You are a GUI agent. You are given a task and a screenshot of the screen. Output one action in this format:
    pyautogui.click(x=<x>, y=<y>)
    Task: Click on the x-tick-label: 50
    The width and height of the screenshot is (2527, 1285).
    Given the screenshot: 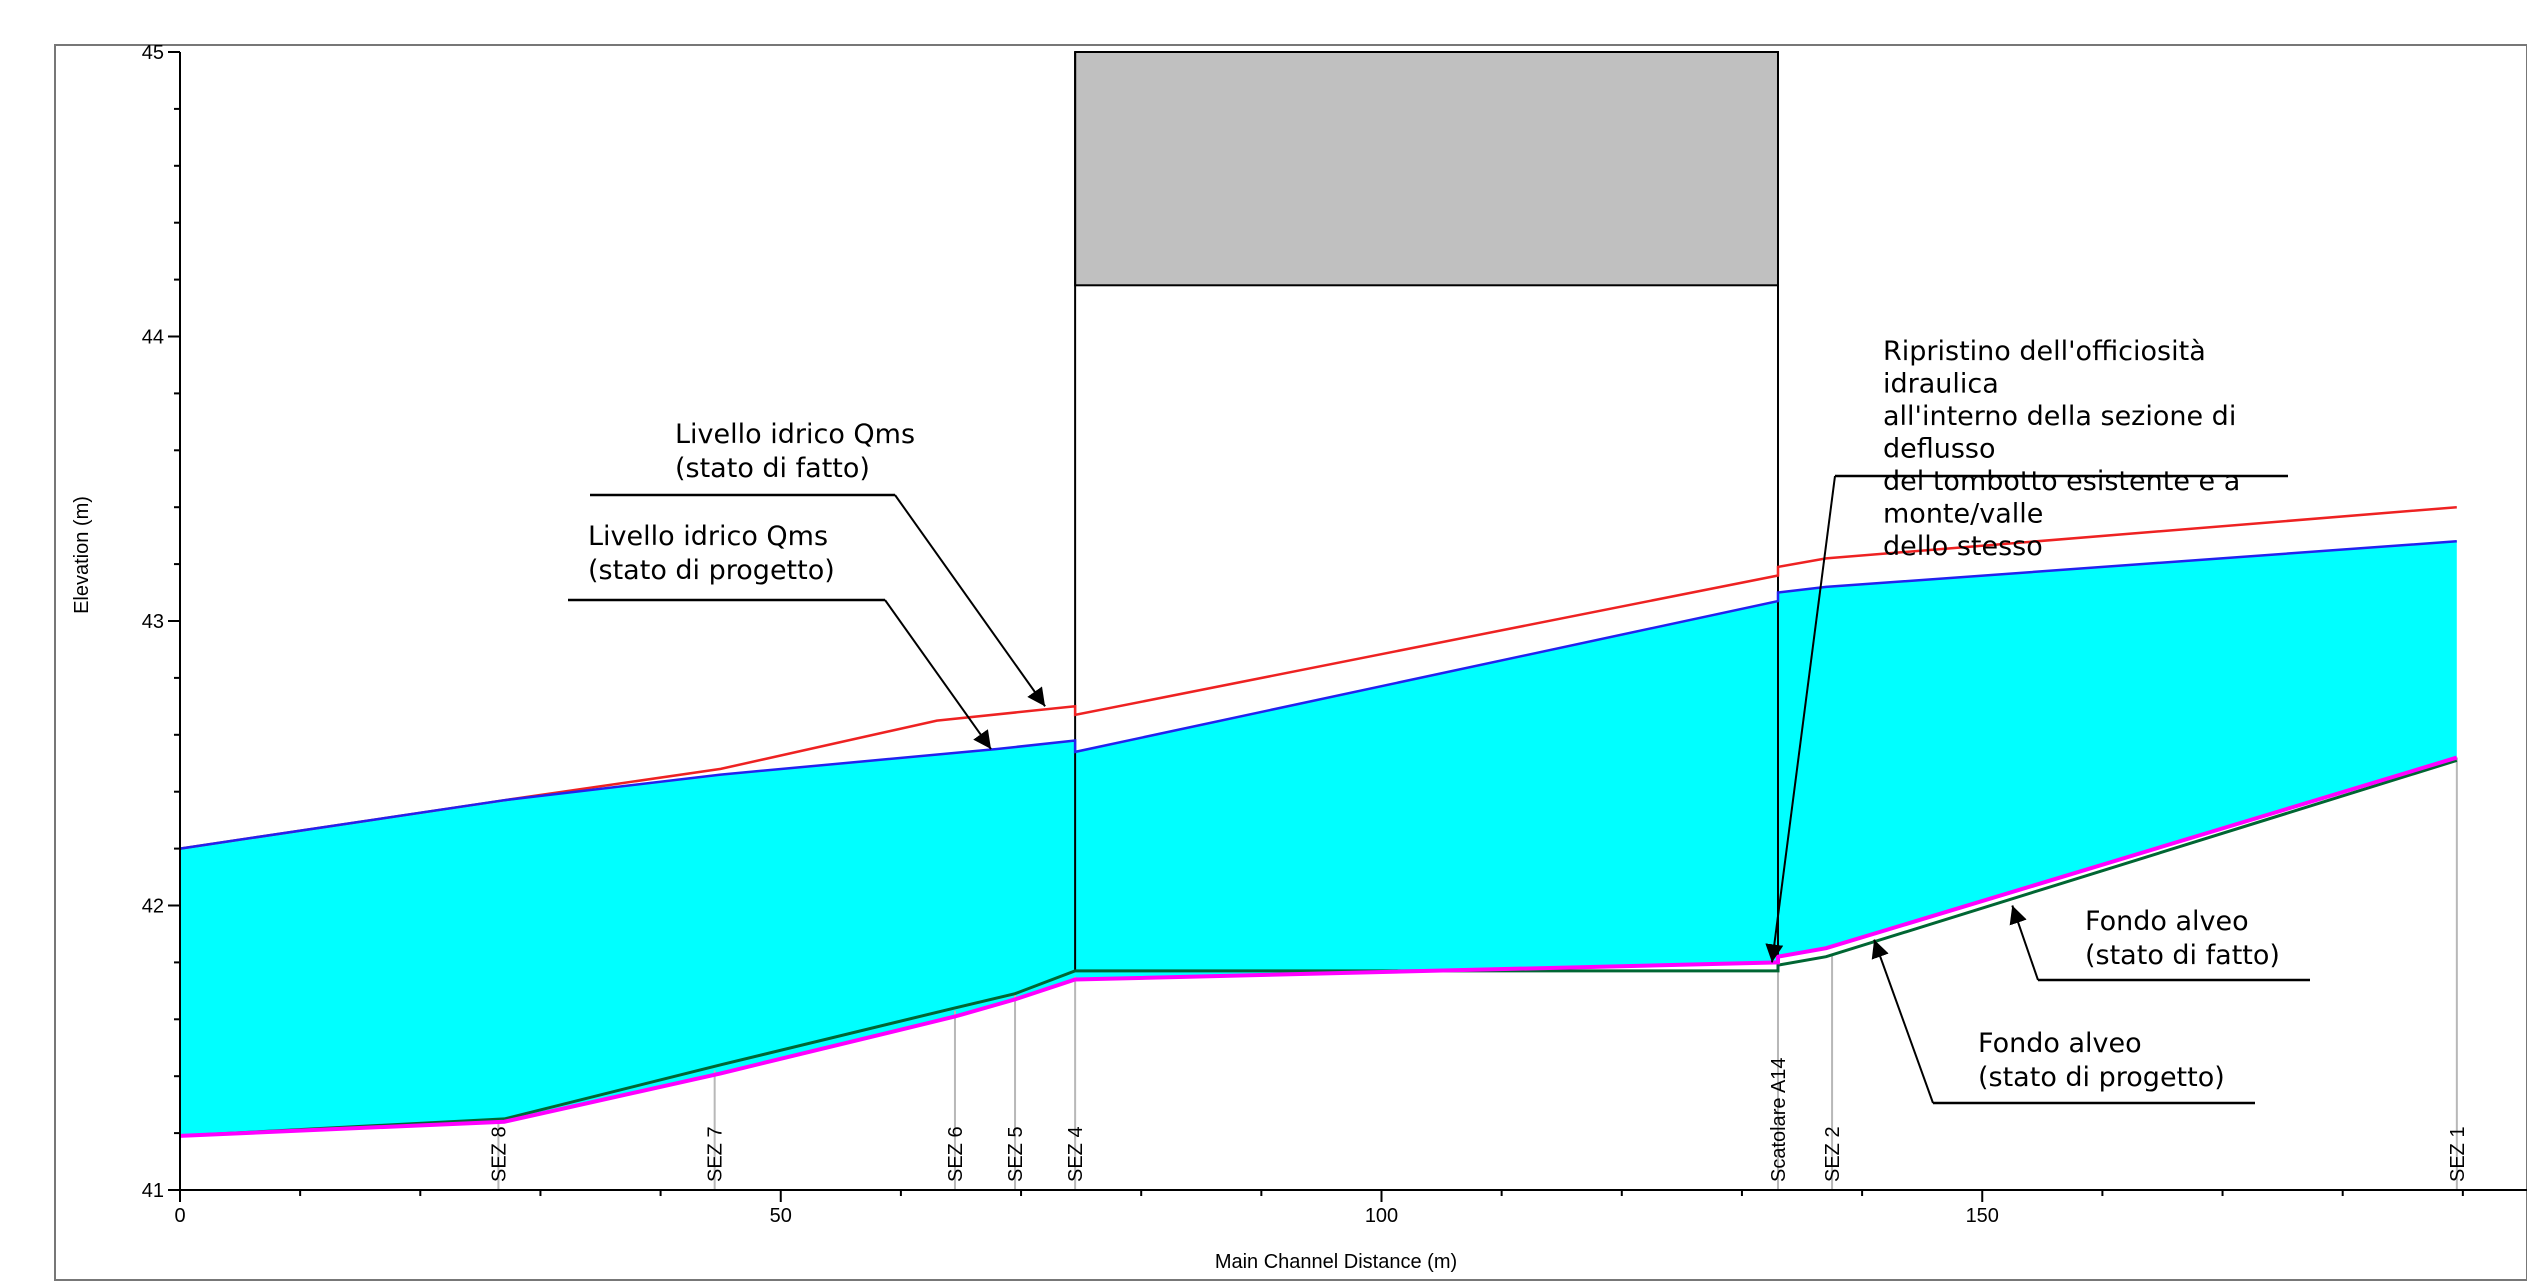 What is the action you would take?
    pyautogui.click(x=781, y=1216)
    